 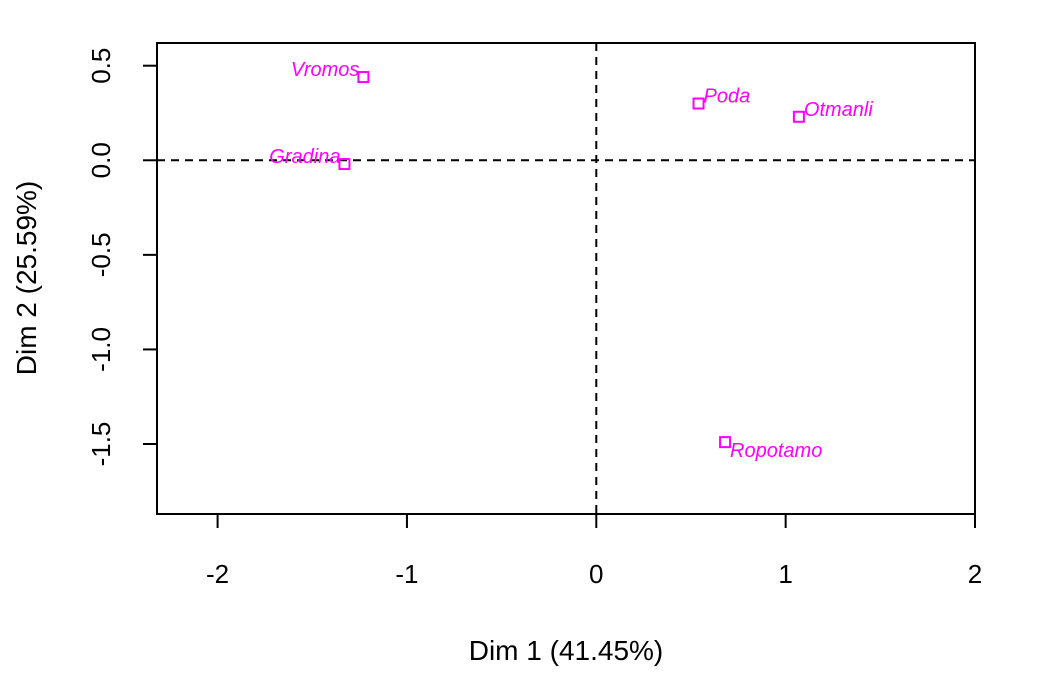 What do you see at coordinates (325, 70) in the screenshot?
I see `point-label: Vromos` at bounding box center [325, 70].